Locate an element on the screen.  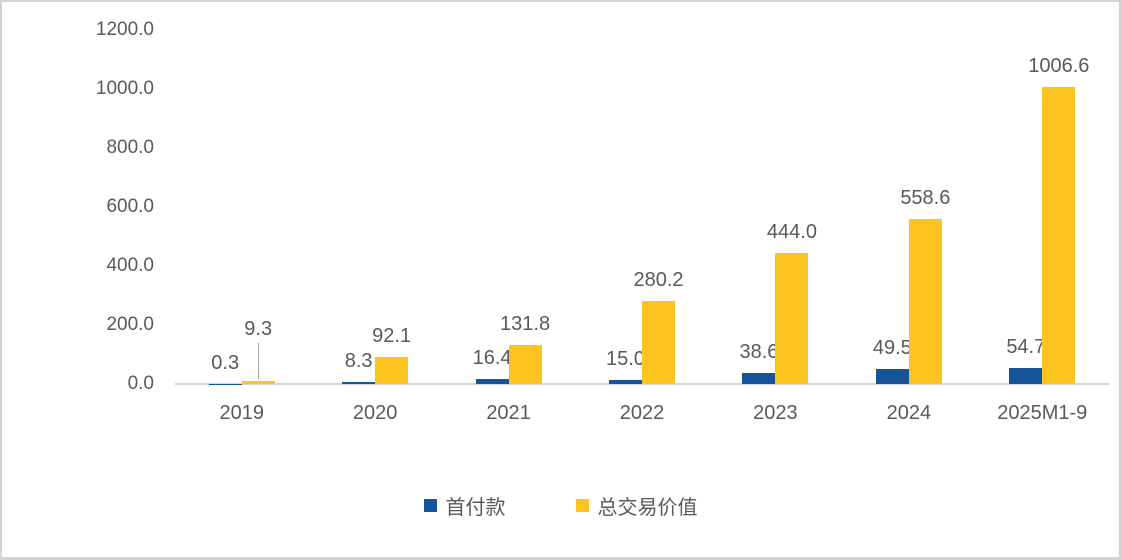
x-axis-category-label: 2025M1-9 is located at coordinates (1042, 413).